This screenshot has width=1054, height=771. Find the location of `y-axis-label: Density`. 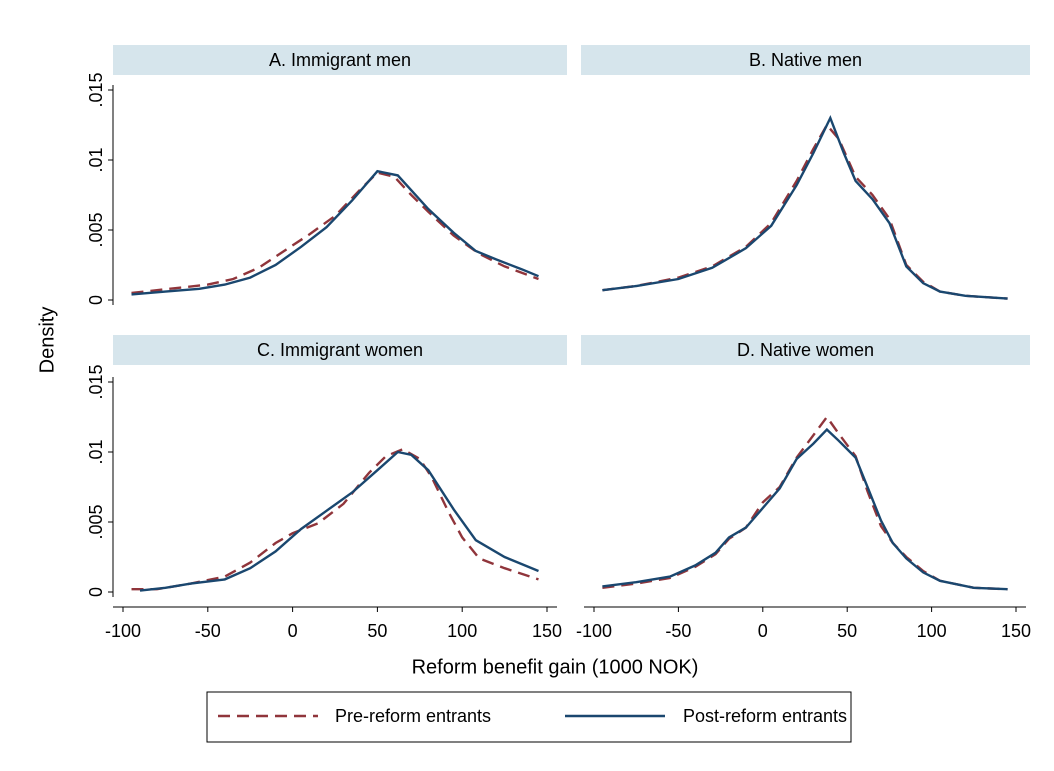

y-axis-label: Density is located at coordinates (47, 340).